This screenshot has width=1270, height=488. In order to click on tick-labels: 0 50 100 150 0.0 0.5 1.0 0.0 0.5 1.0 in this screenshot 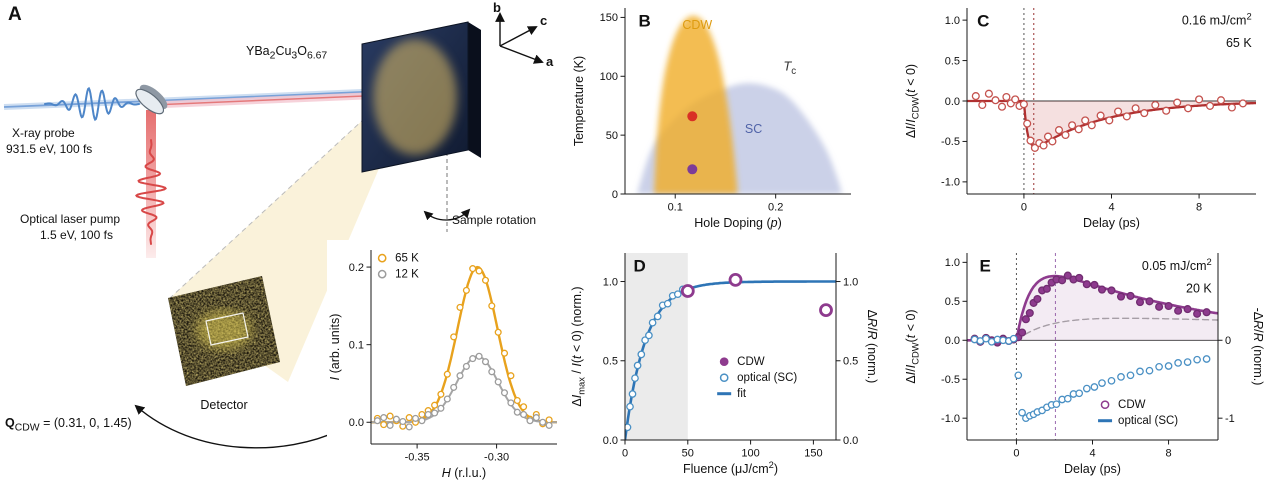, I will do `click(731, 367)`.